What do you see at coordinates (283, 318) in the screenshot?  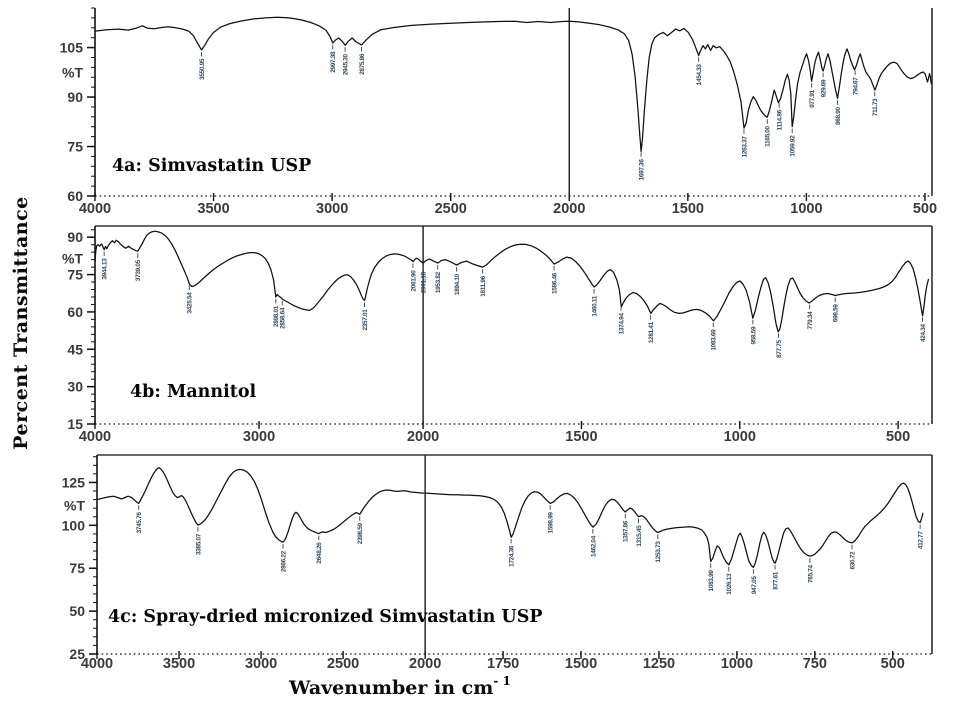 I see `peak-label: 2858.64` at bounding box center [283, 318].